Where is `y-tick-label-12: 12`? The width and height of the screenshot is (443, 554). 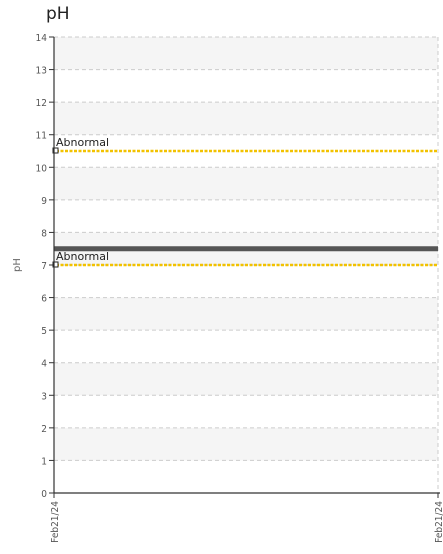
y-tick-label-12: 12 is located at coordinates (41, 103).